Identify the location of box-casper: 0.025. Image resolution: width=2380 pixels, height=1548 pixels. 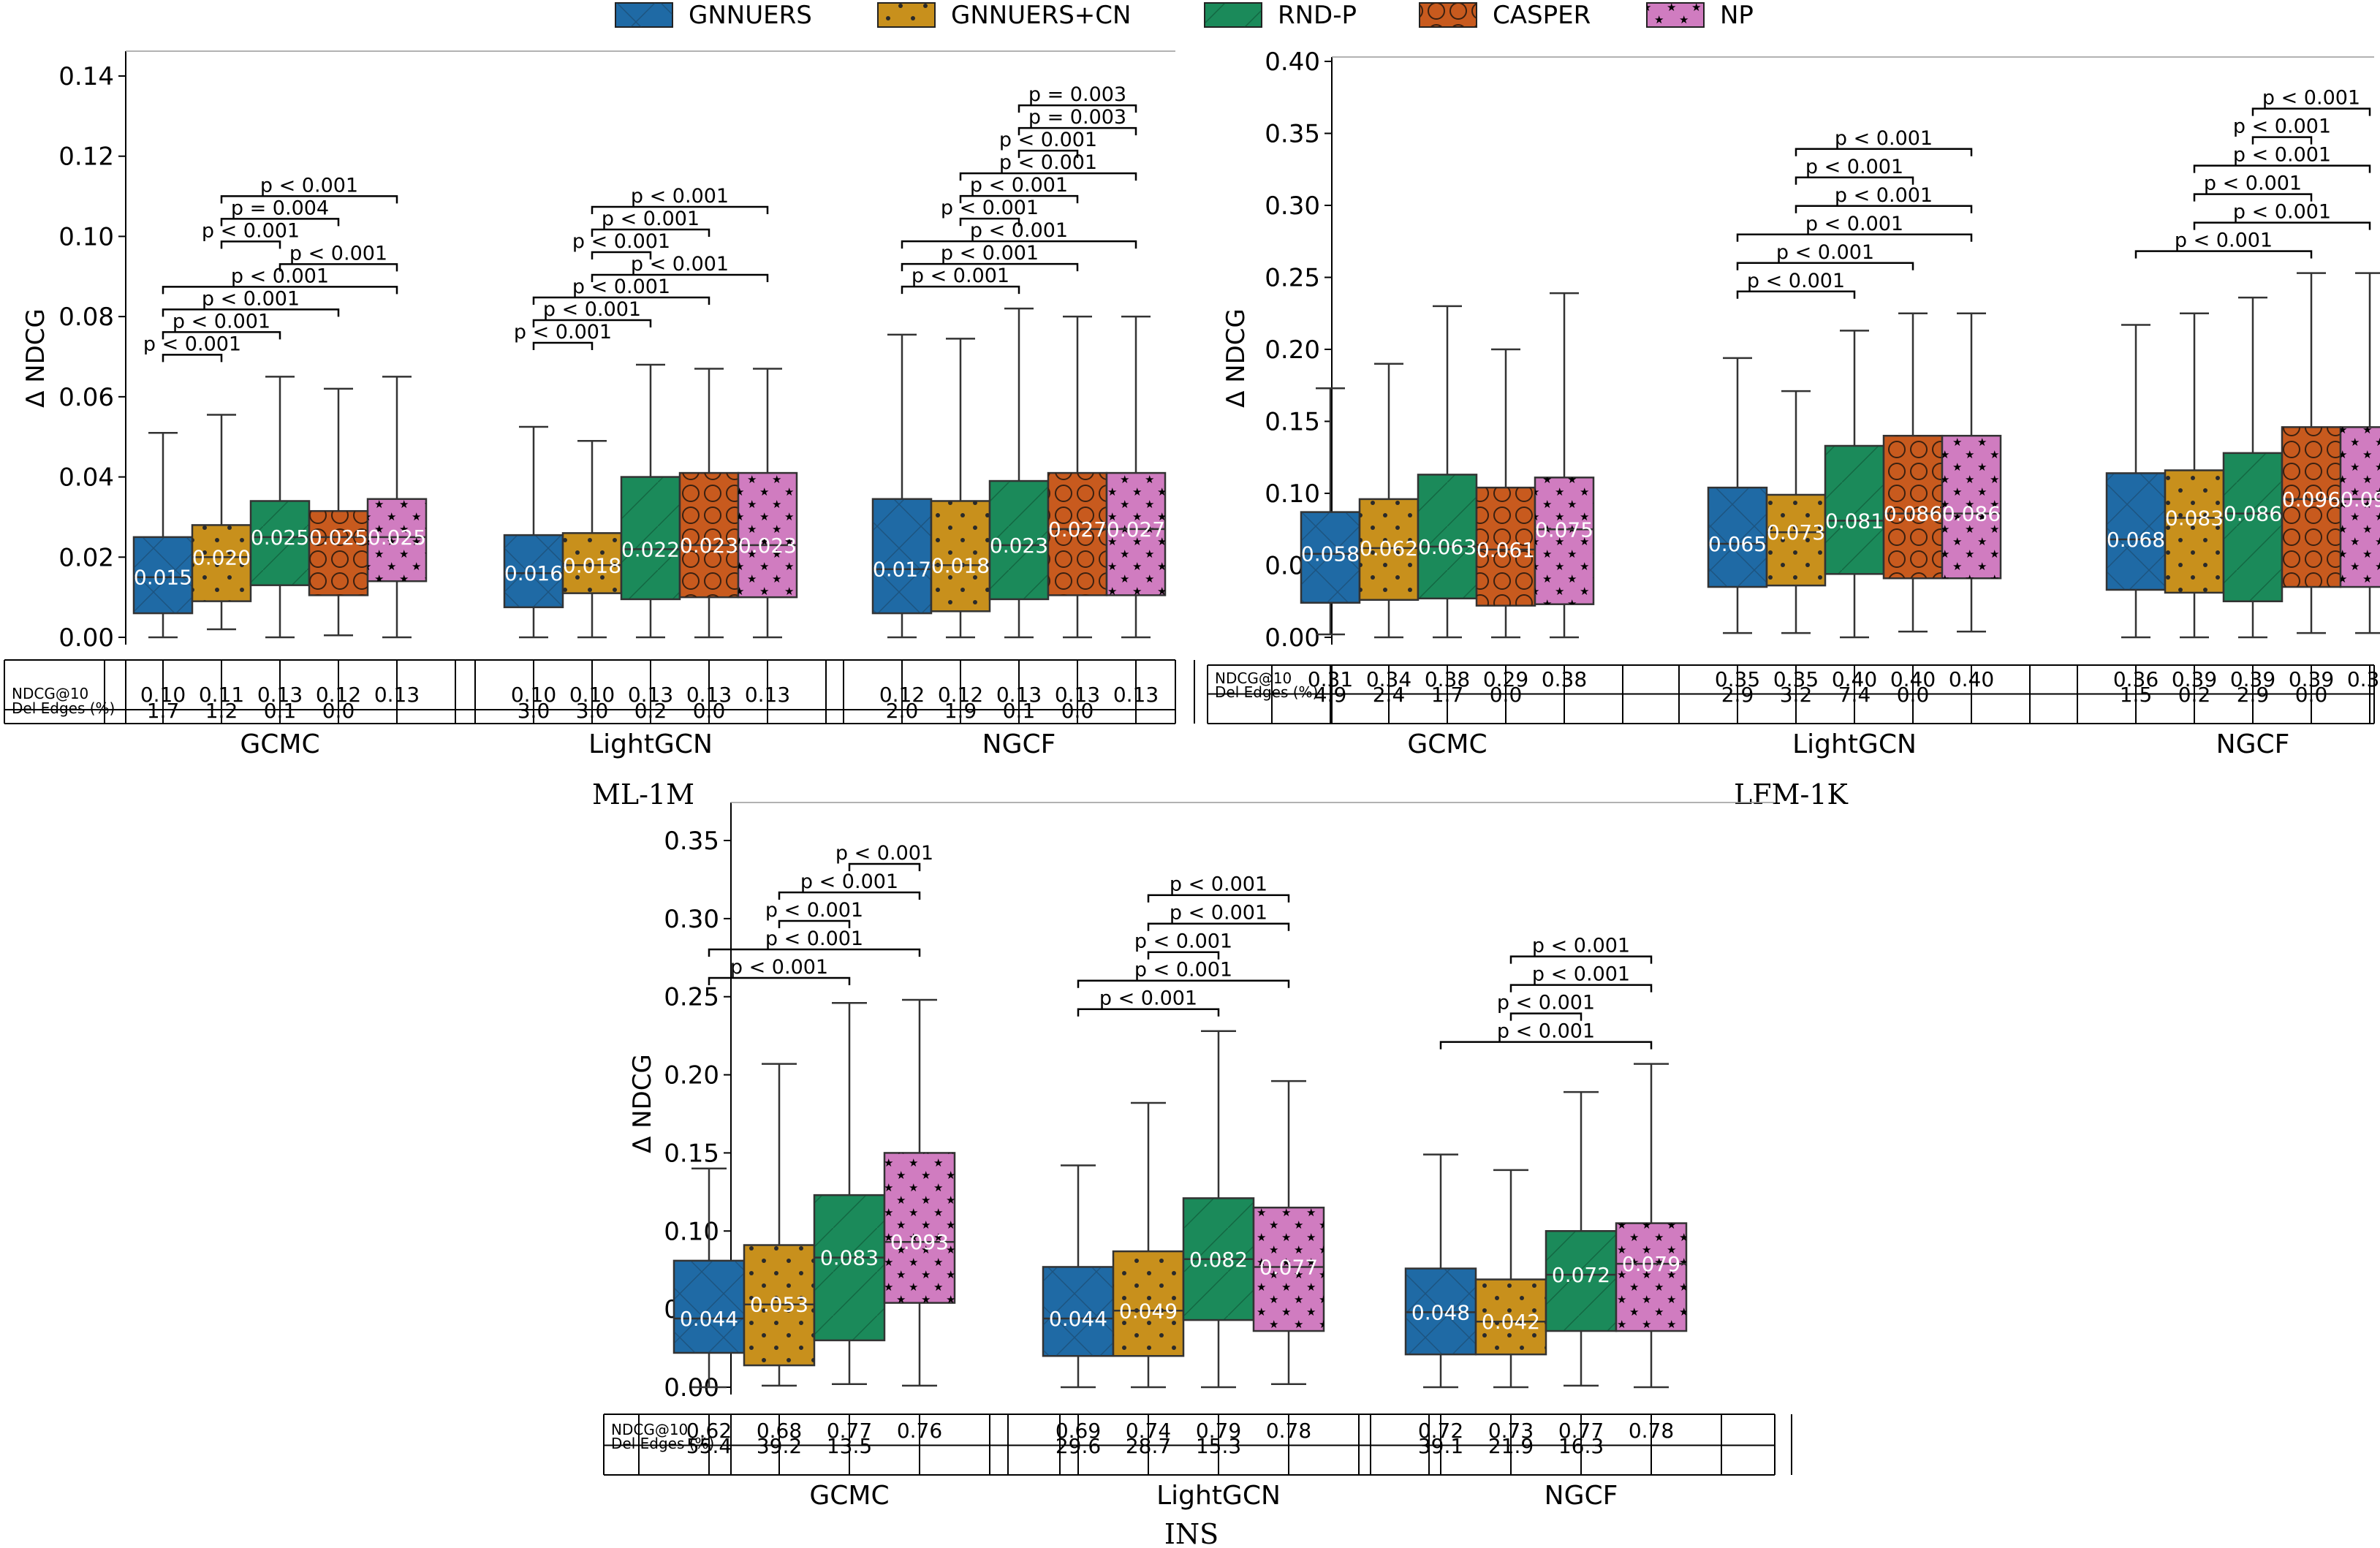
(338, 512).